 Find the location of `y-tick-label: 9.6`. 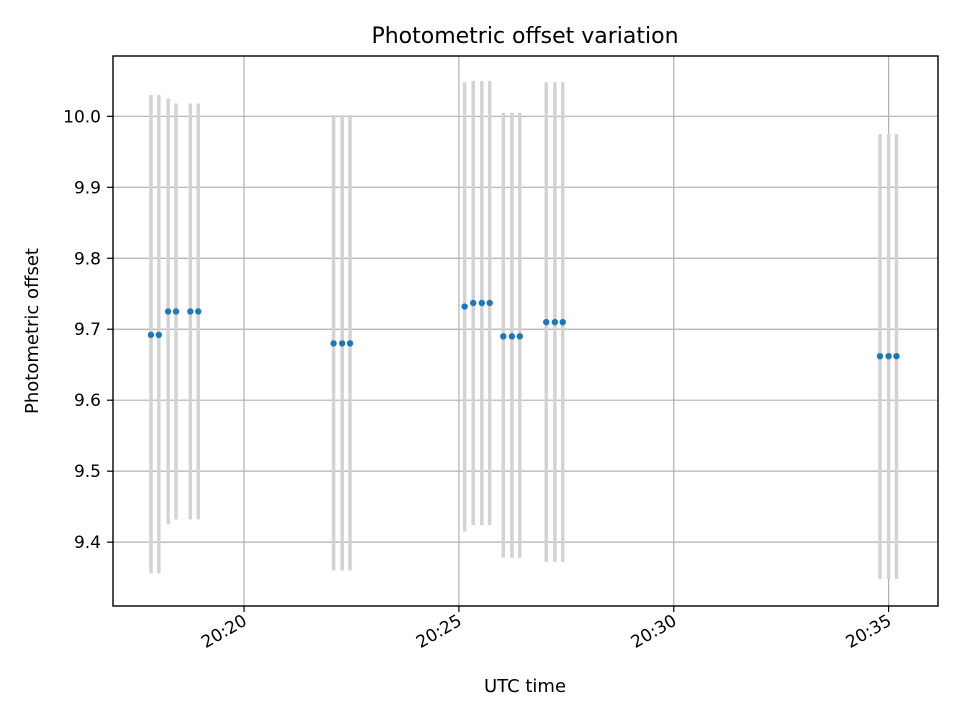

y-tick-label: 9.6 is located at coordinates (87, 401).